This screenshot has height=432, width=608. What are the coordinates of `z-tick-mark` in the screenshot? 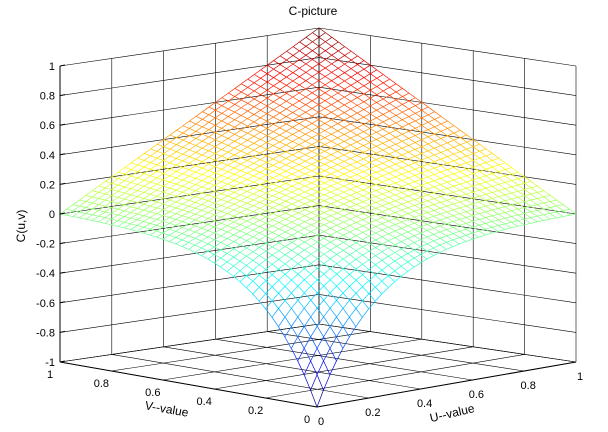 It's located at (62, 302).